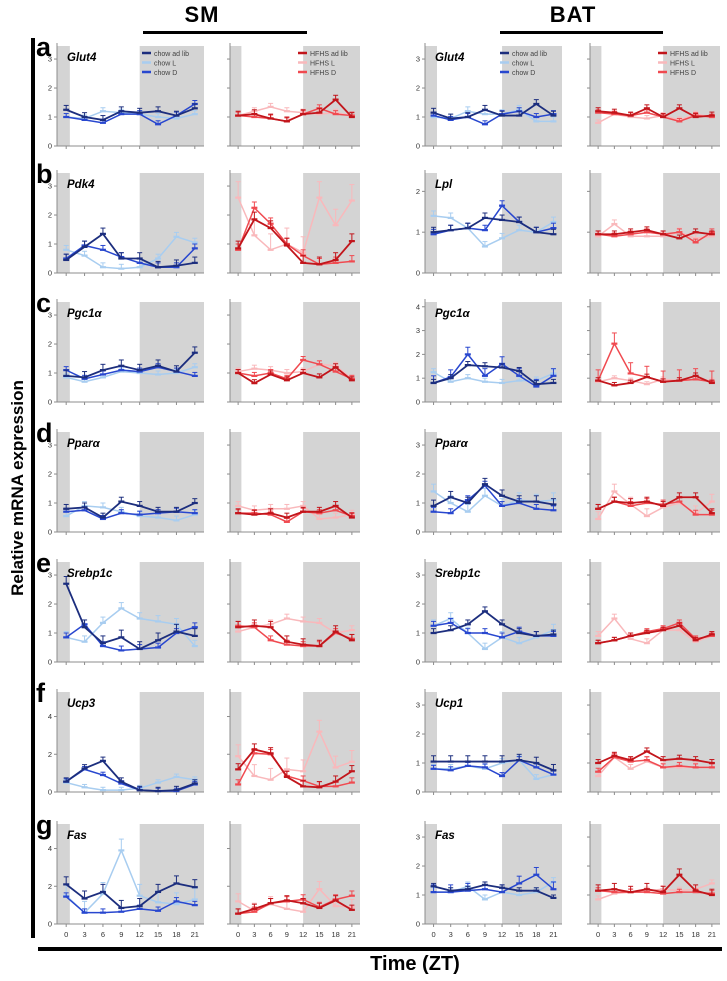  I want to click on gene-label: Glut4, so click(82, 58).